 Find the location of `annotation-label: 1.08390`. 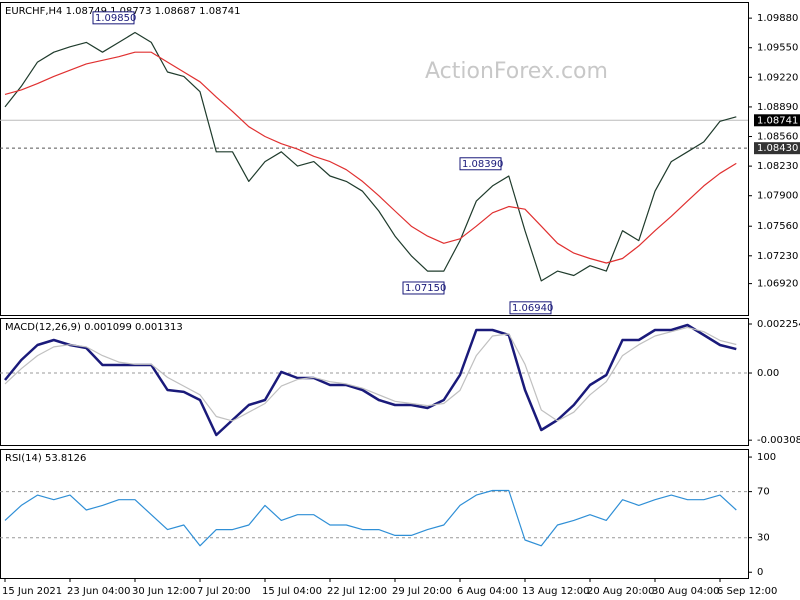

annotation-label: 1.08390 is located at coordinates (482, 164).